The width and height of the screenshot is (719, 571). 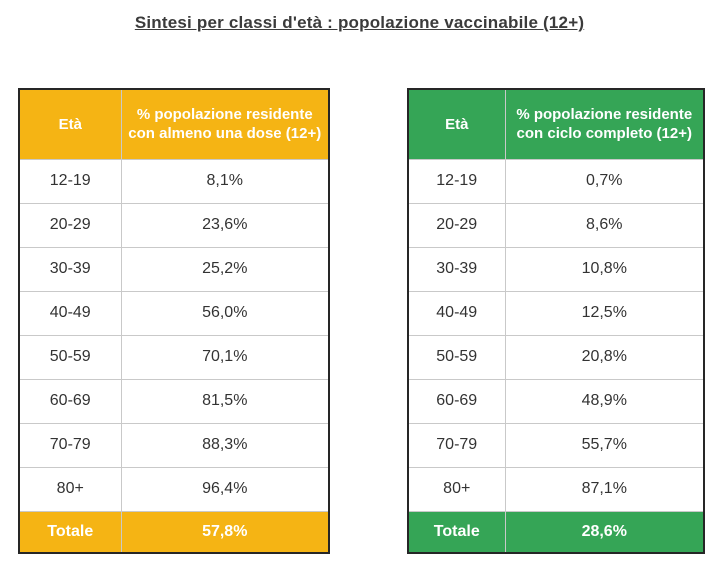 I want to click on value-cell: 12,5%, so click(x=604, y=313).